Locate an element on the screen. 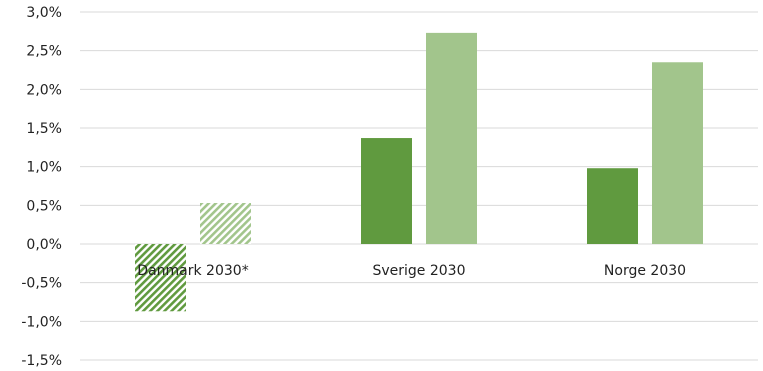 This screenshot has height=371, width=763. y-tick-label: 3,0% is located at coordinates (44, 13).